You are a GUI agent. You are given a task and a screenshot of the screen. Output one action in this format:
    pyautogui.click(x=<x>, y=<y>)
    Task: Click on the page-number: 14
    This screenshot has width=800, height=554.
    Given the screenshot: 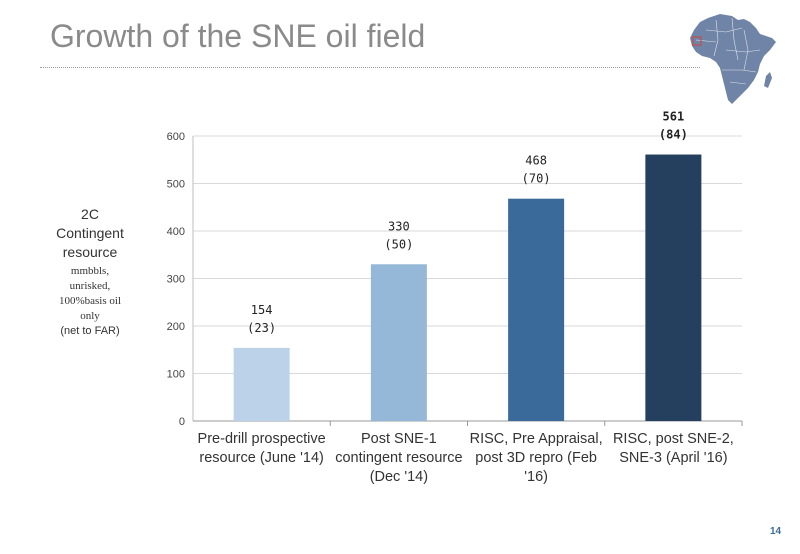 What is the action you would take?
    pyautogui.click(x=776, y=531)
    